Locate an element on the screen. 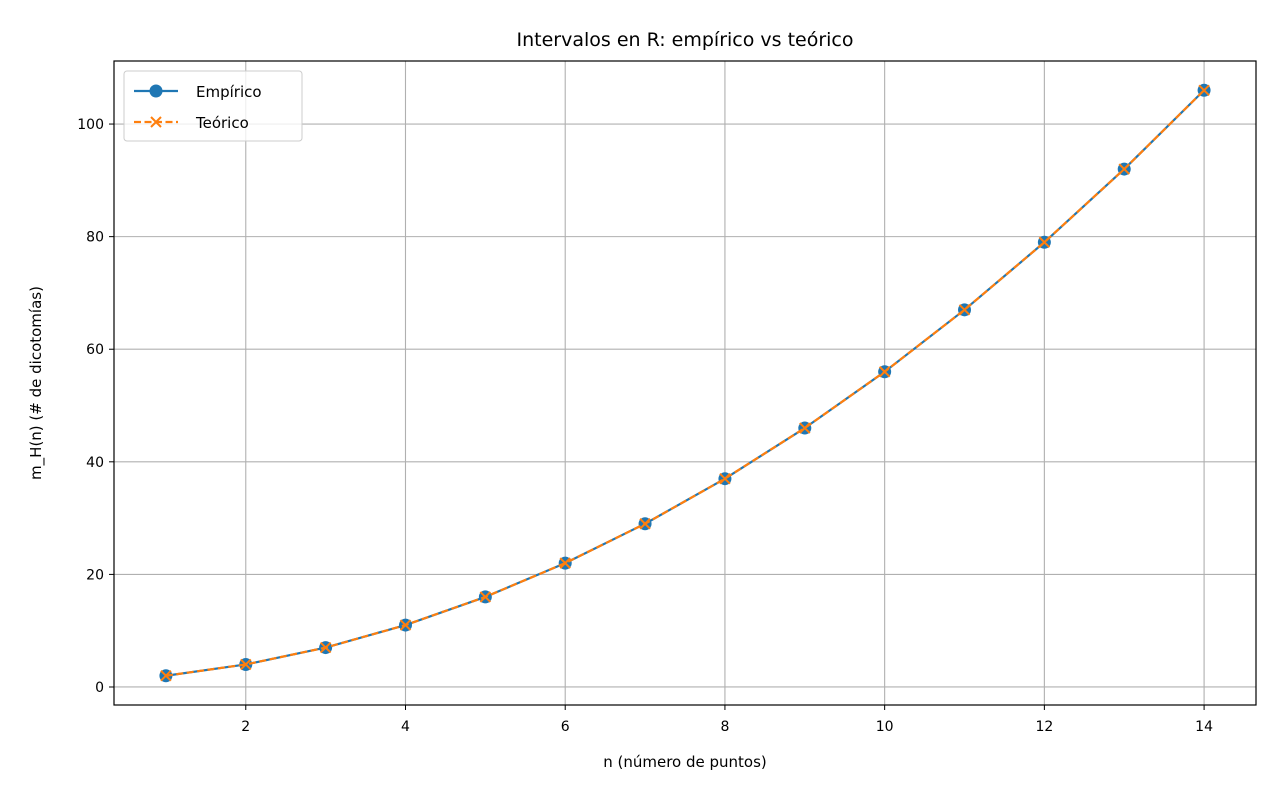 Image resolution: width=1280 pixels, height=800 pixels. x-tick-label: 12 is located at coordinates (1044, 727).